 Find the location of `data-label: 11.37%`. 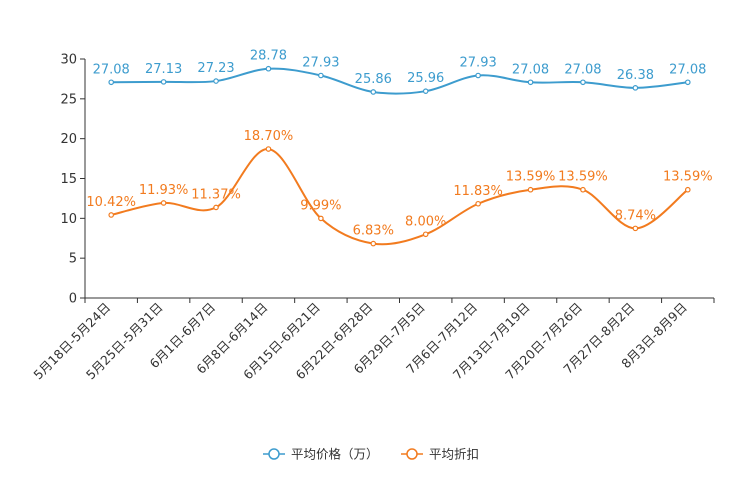

data-label: 11.37% is located at coordinates (216, 194).